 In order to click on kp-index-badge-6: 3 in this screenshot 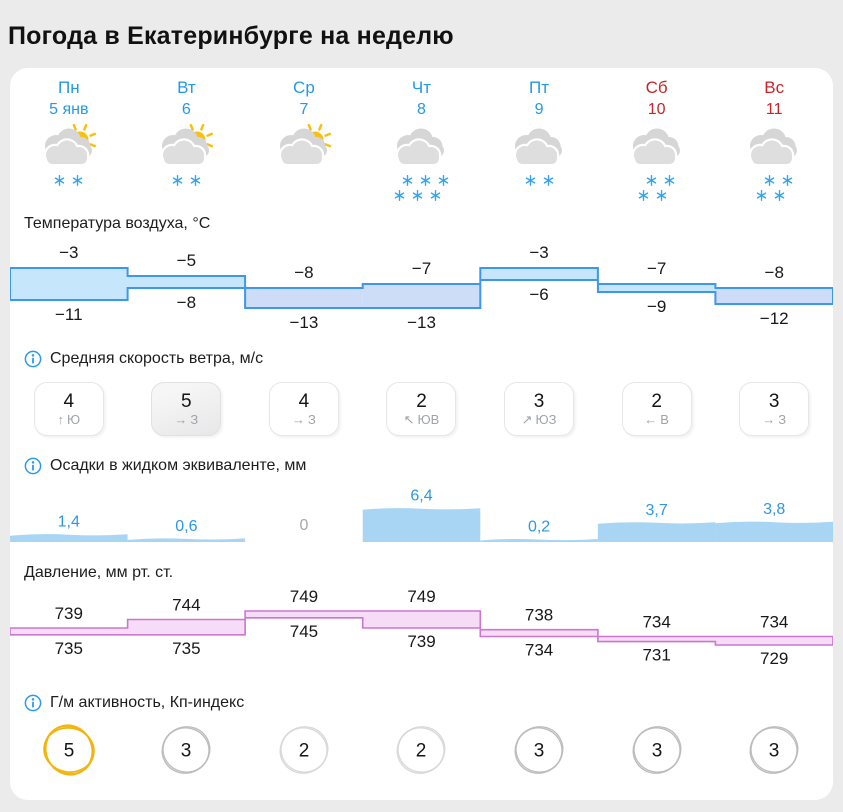, I will do `click(774, 750)`.